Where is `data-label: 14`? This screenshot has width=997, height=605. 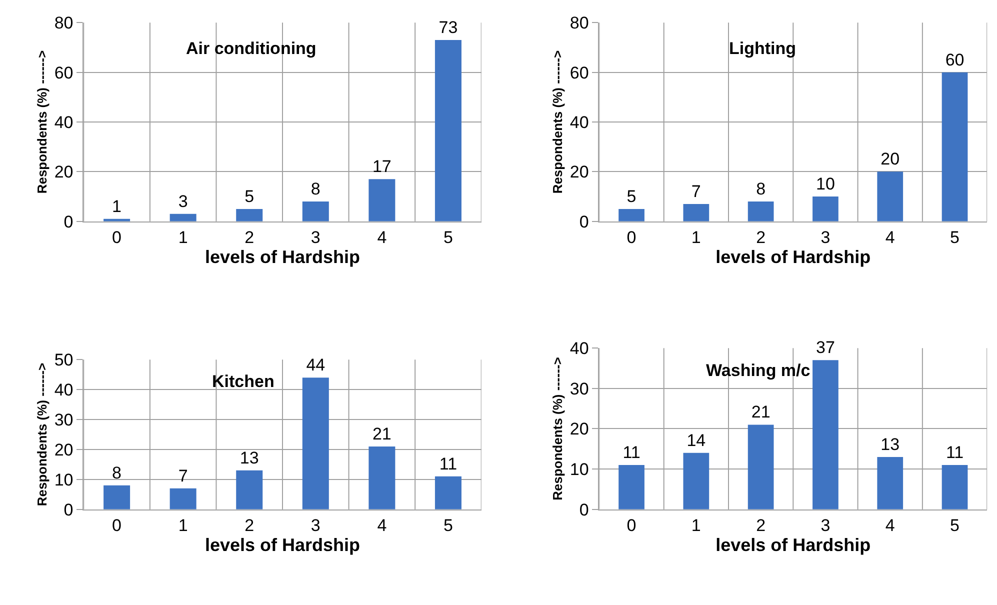
data-label: 14 is located at coordinates (696, 440).